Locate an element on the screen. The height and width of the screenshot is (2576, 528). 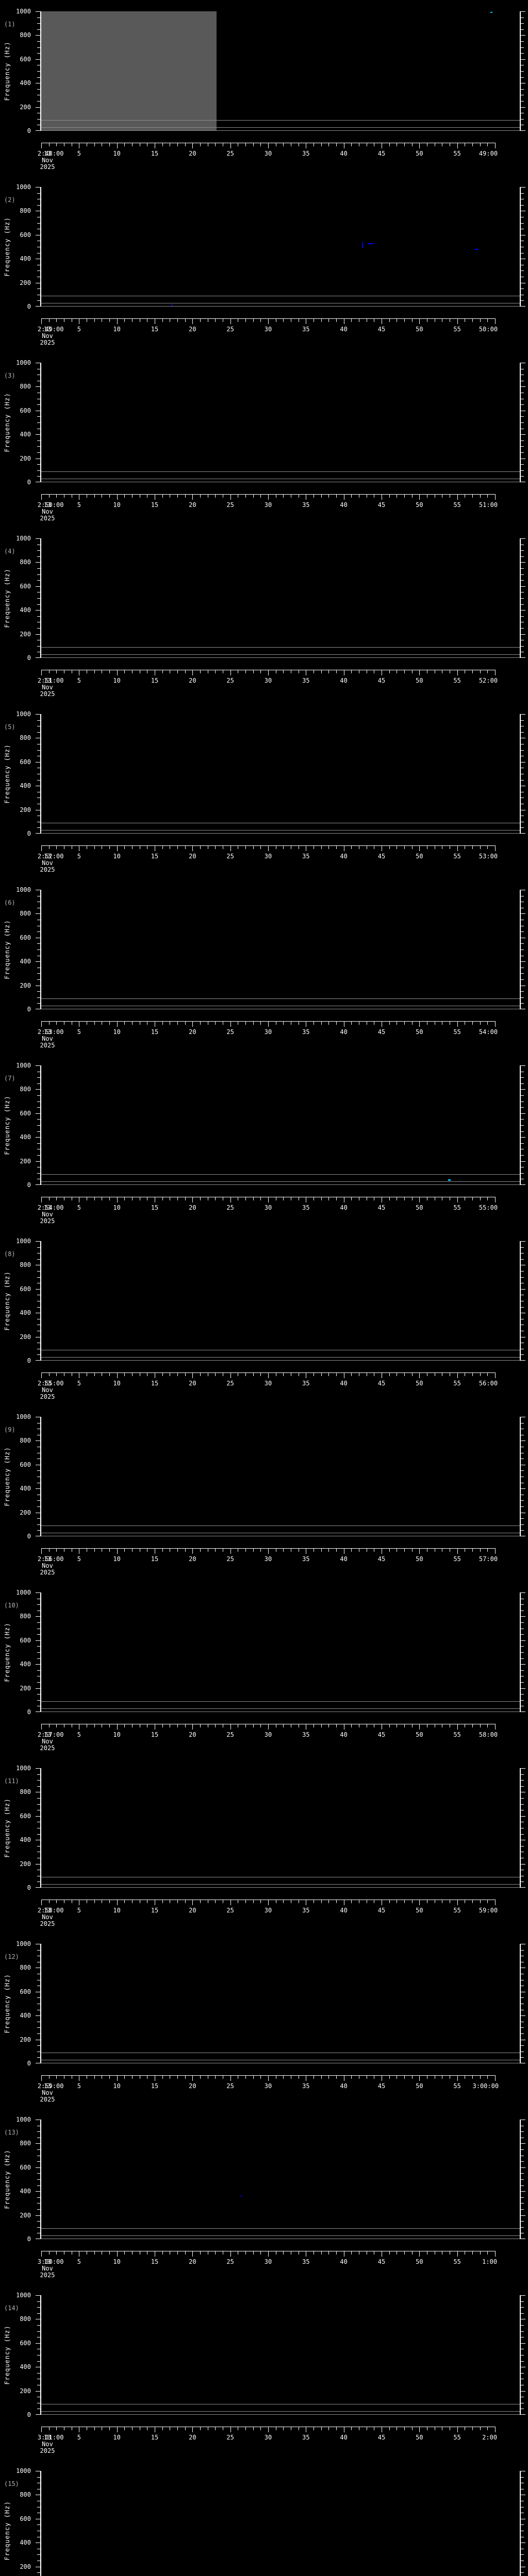
x-axis-tick-label: 30 is located at coordinates (268, 1910).